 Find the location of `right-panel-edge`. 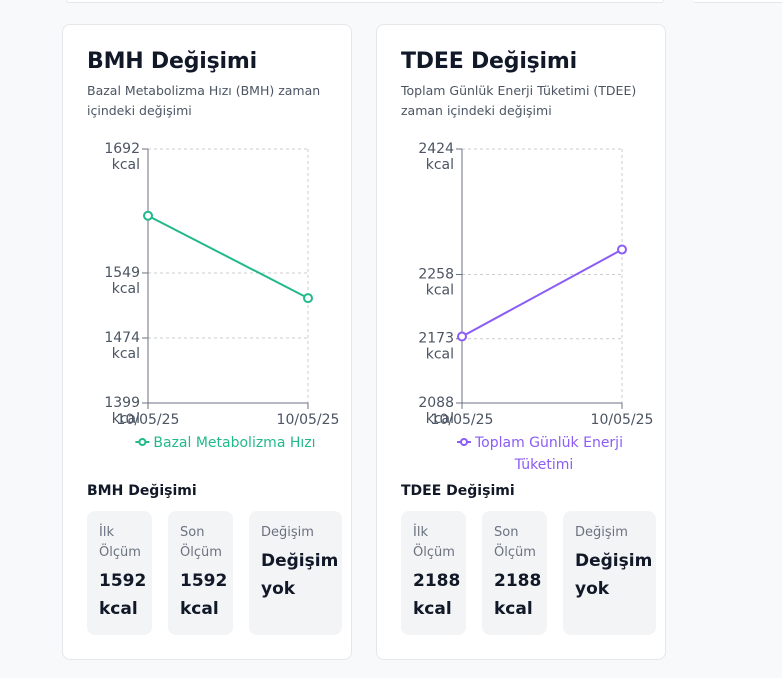

right-panel-edge is located at coordinates (738, 1).